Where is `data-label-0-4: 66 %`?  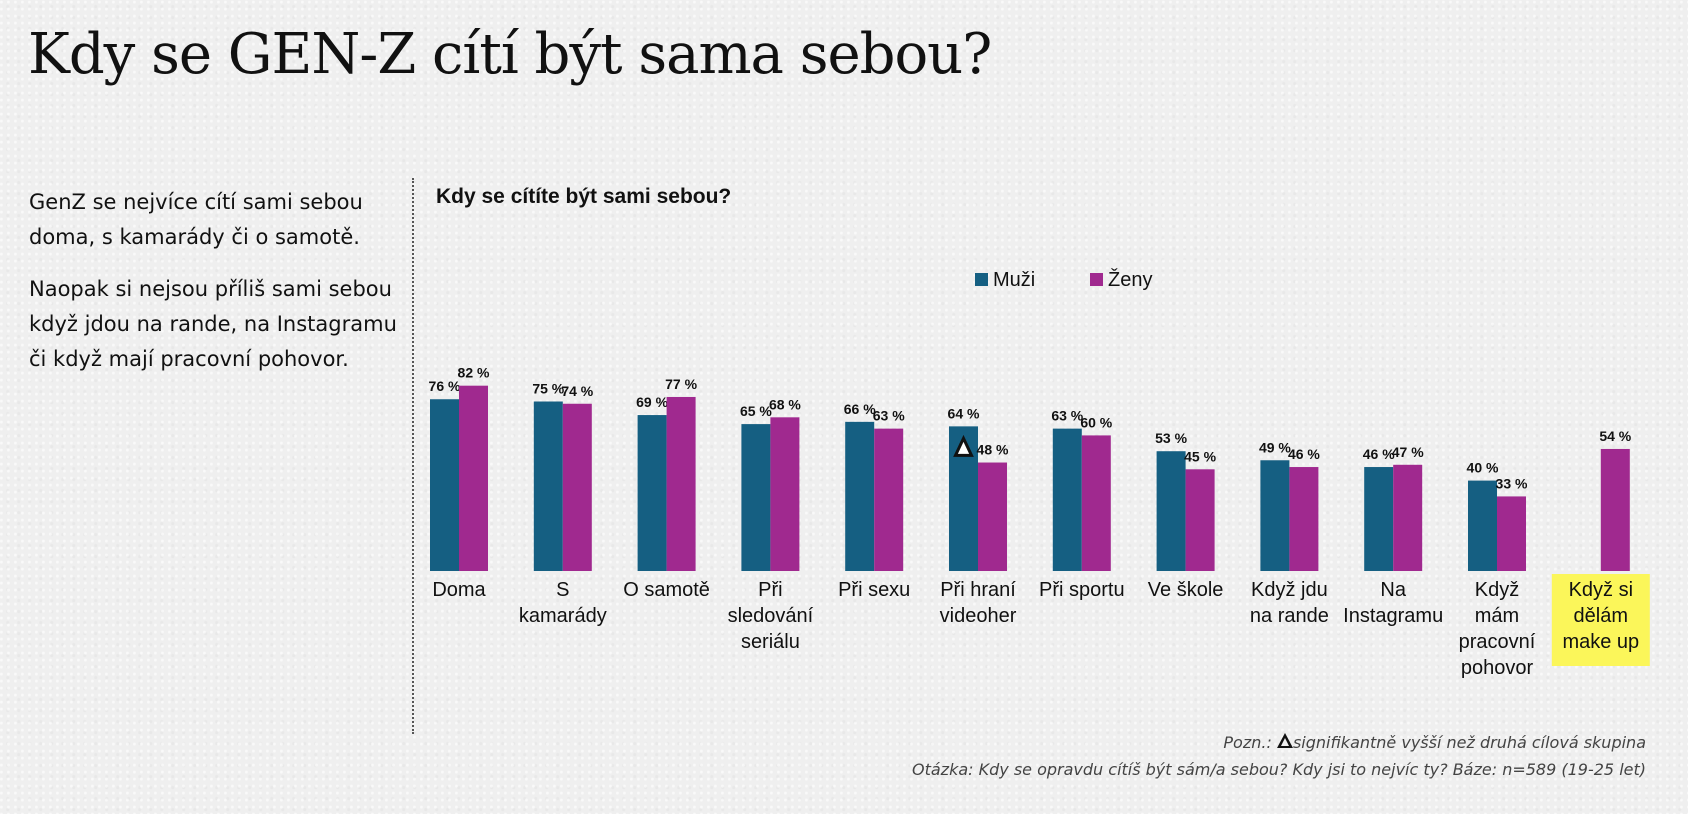 data-label-0-4: 66 % is located at coordinates (860, 409).